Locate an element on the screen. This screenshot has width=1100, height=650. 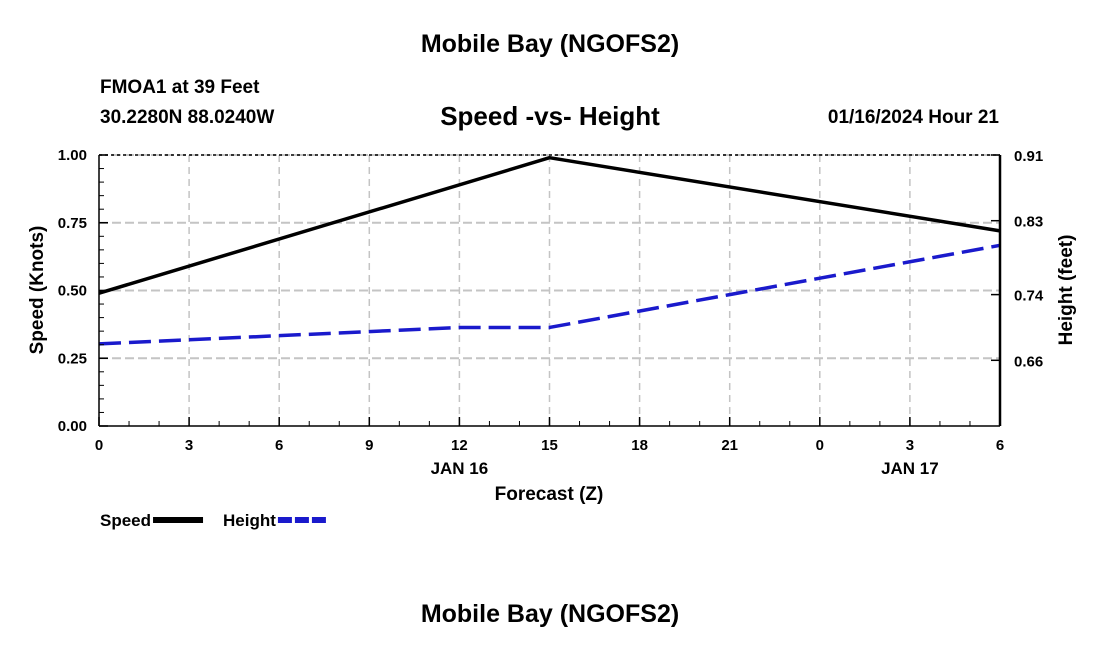
y-tick-label: 0.75 is located at coordinates (72, 223).